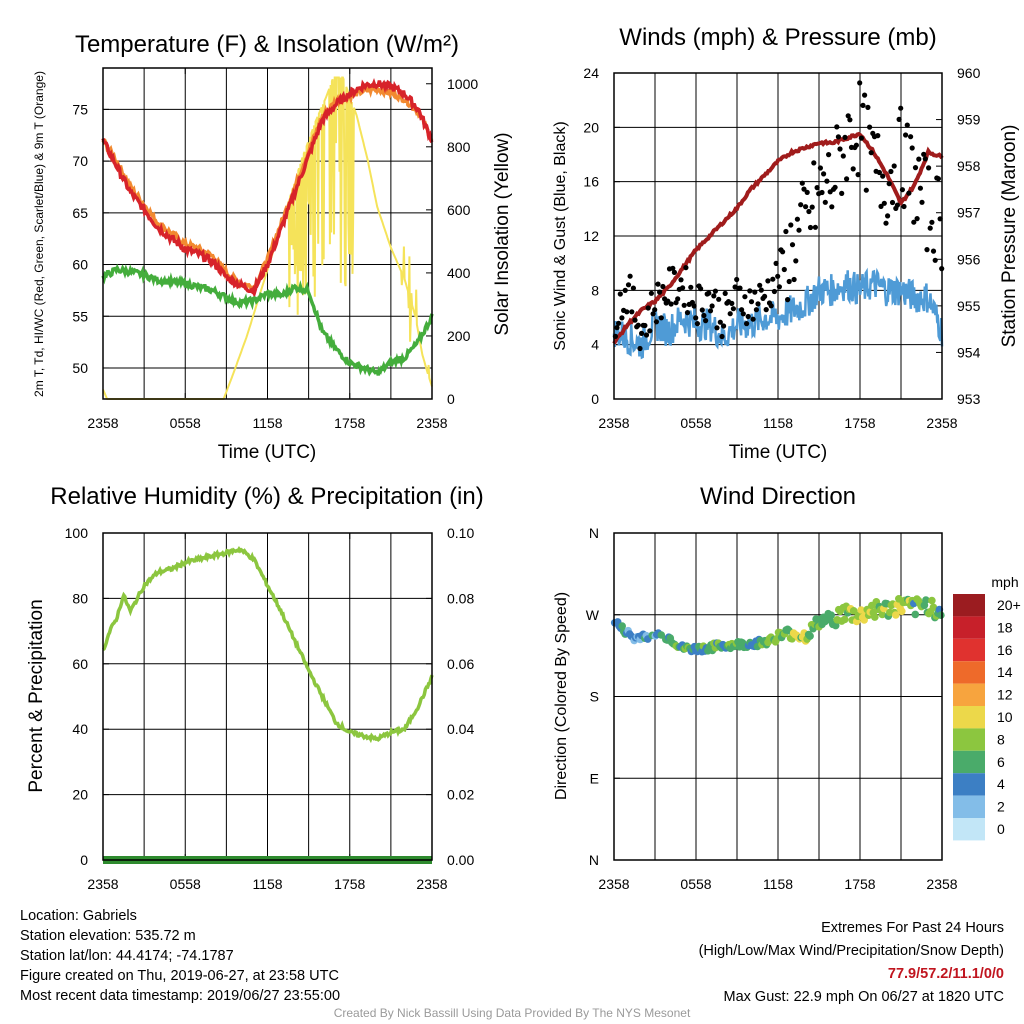 This screenshot has height=1024, width=1024. I want to click on panel-4: 2358 0558 1158 1758 2358 N E S W N, so click(772, 708).